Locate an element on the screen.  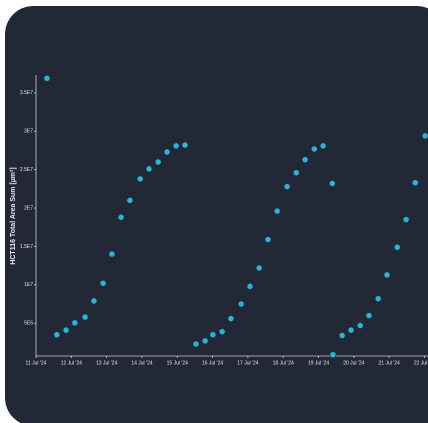
x-tick-label: 12 Jul '24 is located at coordinates (71, 363).